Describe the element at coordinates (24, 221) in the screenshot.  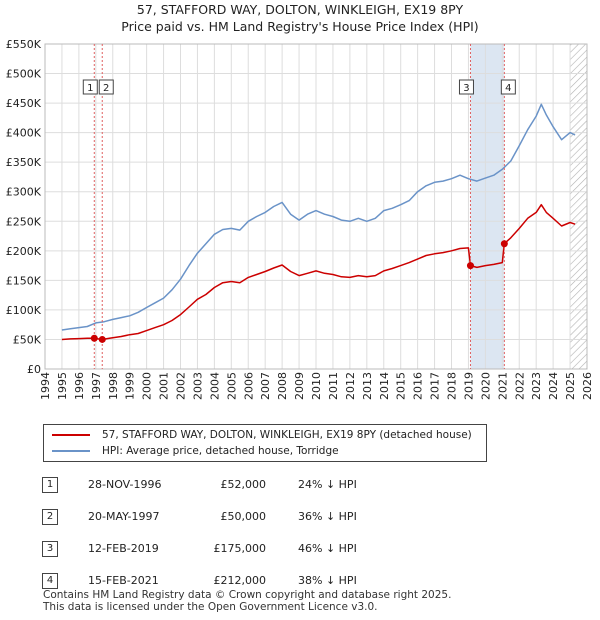
I see `y-tick-label: £250K` at that location.